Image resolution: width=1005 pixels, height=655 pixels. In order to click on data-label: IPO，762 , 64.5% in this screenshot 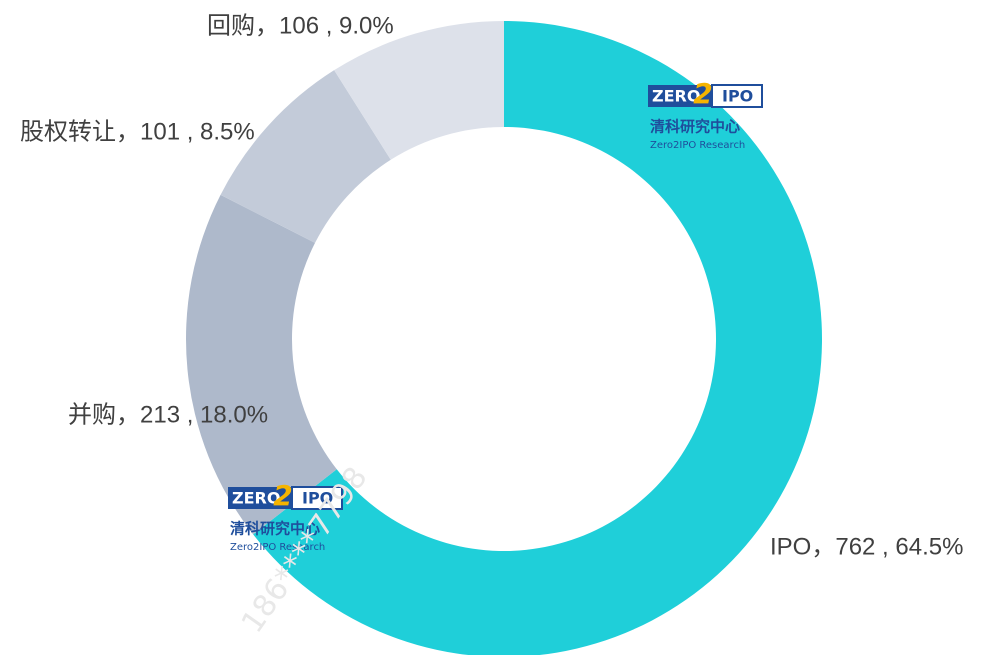, I will do `click(866, 546)`.